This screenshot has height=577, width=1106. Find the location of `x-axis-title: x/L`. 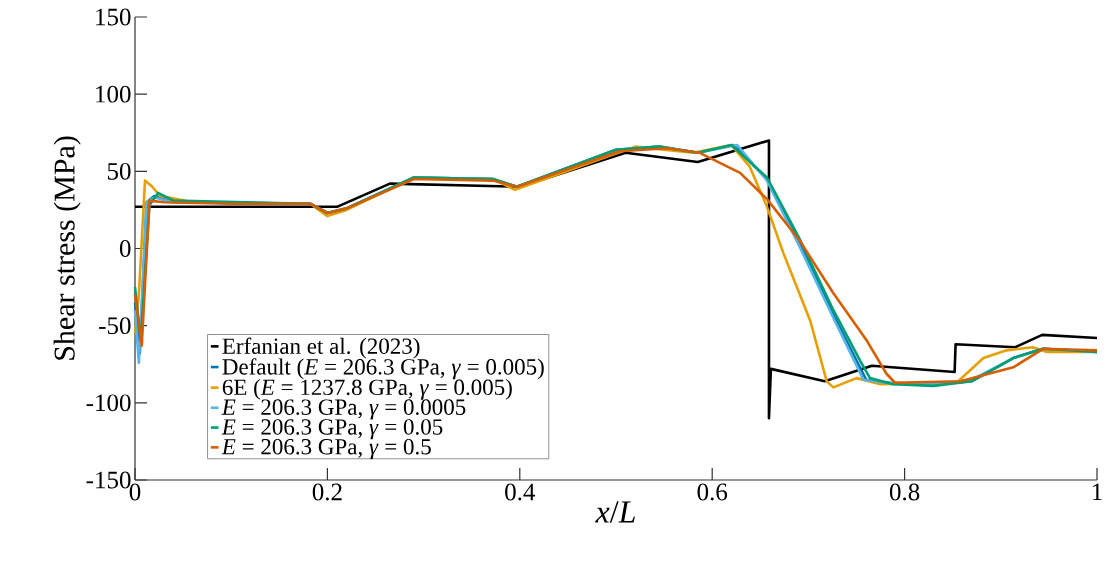

x-axis-title: x/L is located at coordinates (615, 512).